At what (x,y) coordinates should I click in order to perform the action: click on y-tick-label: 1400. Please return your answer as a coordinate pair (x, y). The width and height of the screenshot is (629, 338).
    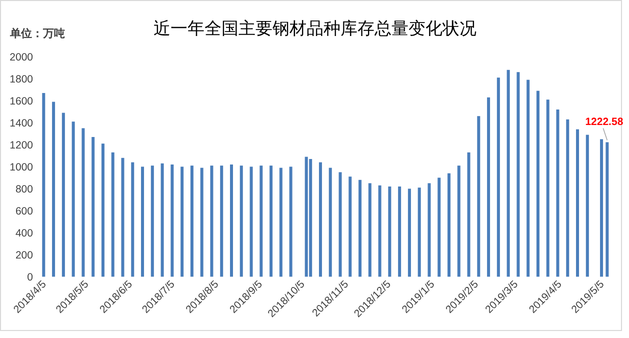
    Looking at the image, I should click on (22, 124).